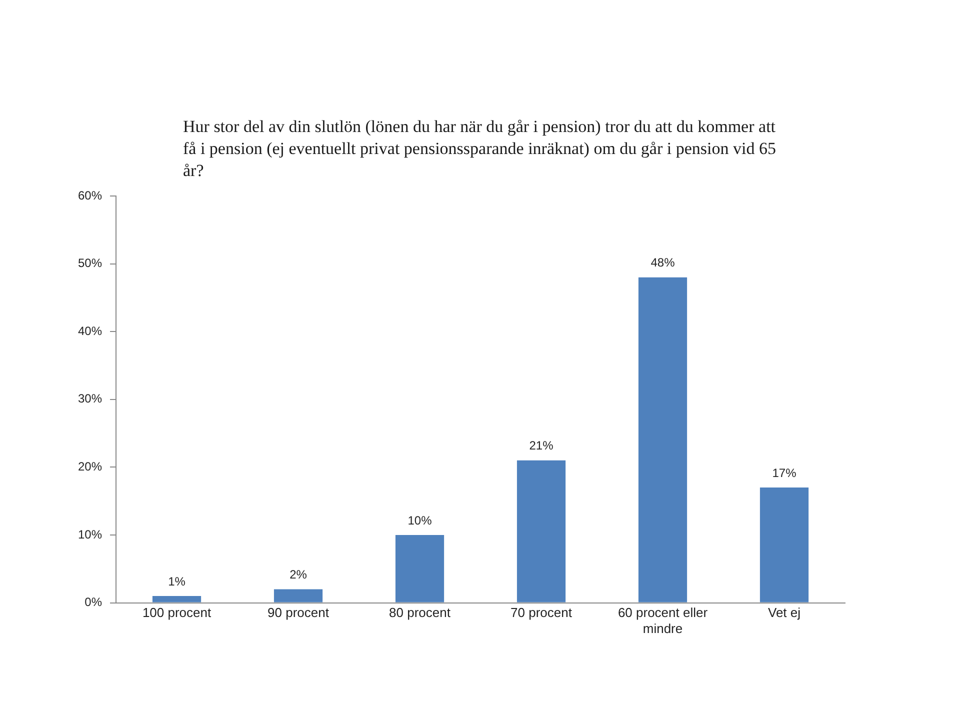  I want to click on x-tick-label: 60 procent eller mindre, so click(663, 620).